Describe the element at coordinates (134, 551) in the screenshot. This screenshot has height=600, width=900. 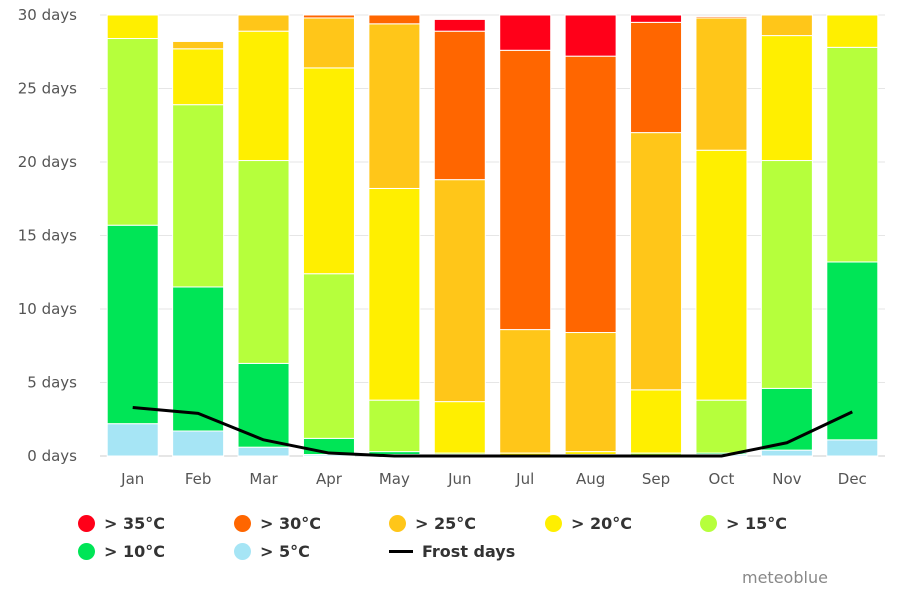
I see `legend-label: > 10°C` at that location.